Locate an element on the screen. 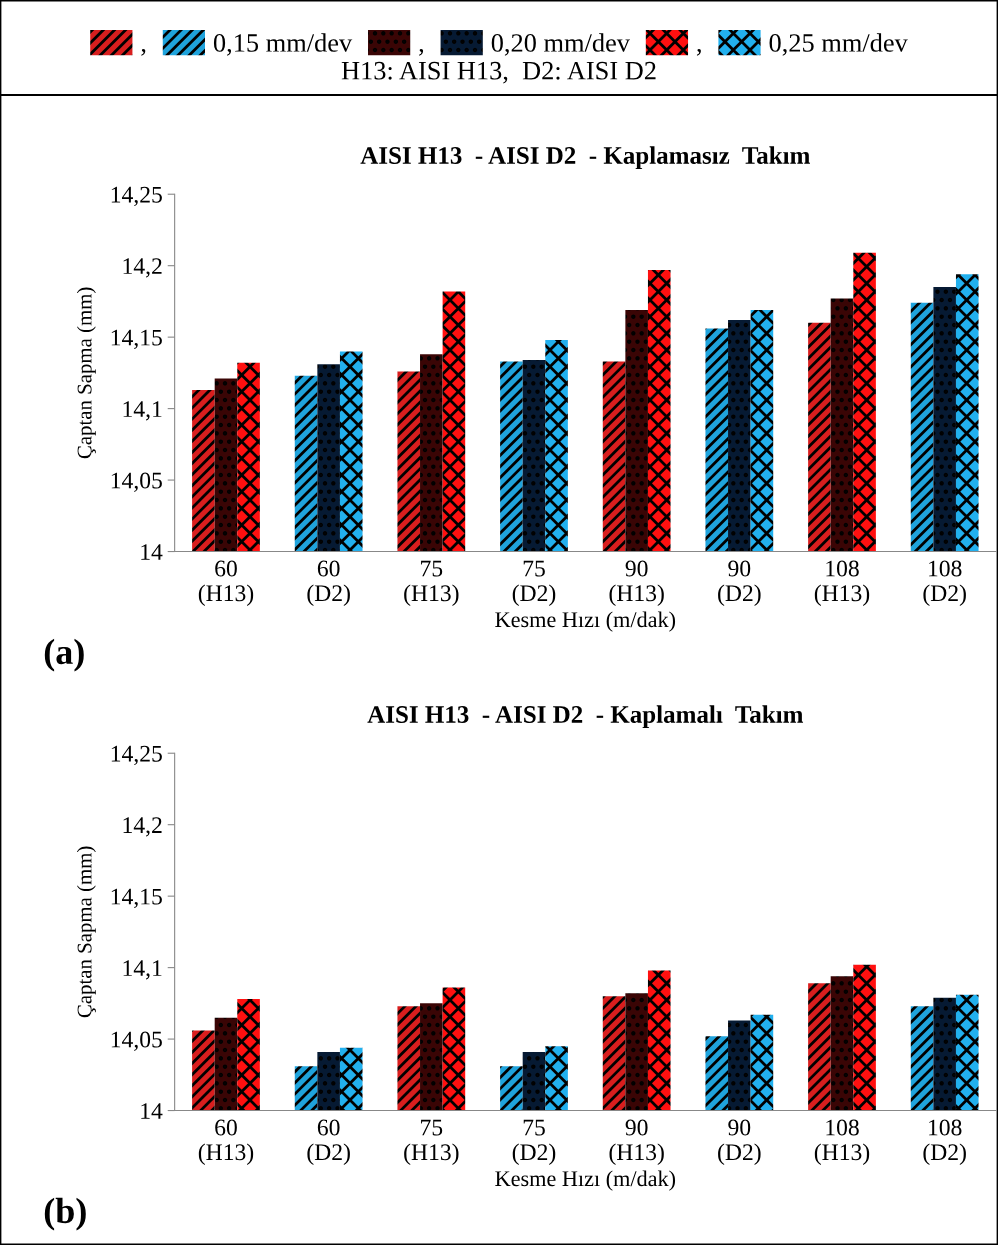 This screenshot has width=998, height=1245. text: (b) is located at coordinates (65, 1214).